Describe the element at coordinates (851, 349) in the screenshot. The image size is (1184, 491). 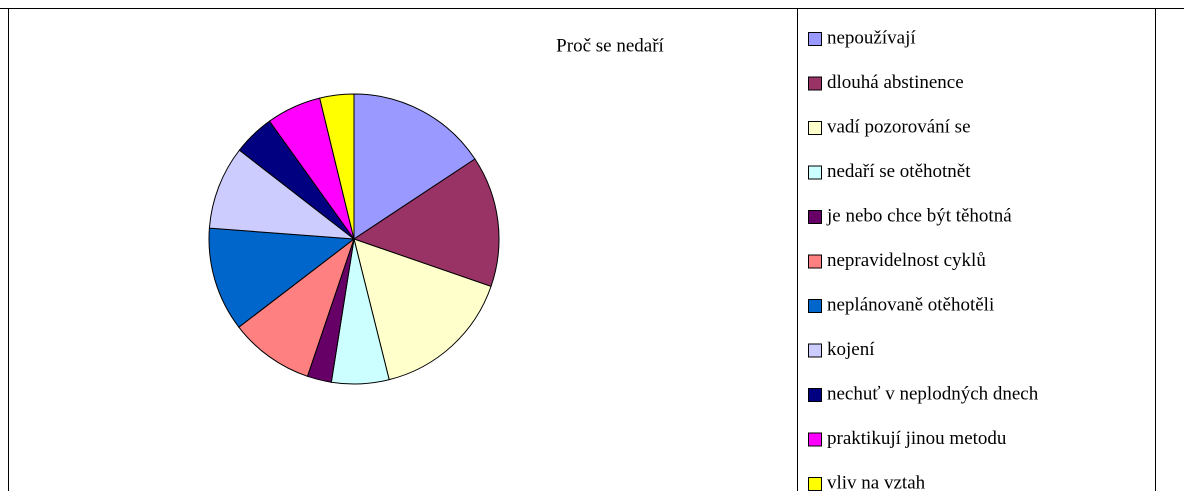
I see `legend-label: kojení` at that location.